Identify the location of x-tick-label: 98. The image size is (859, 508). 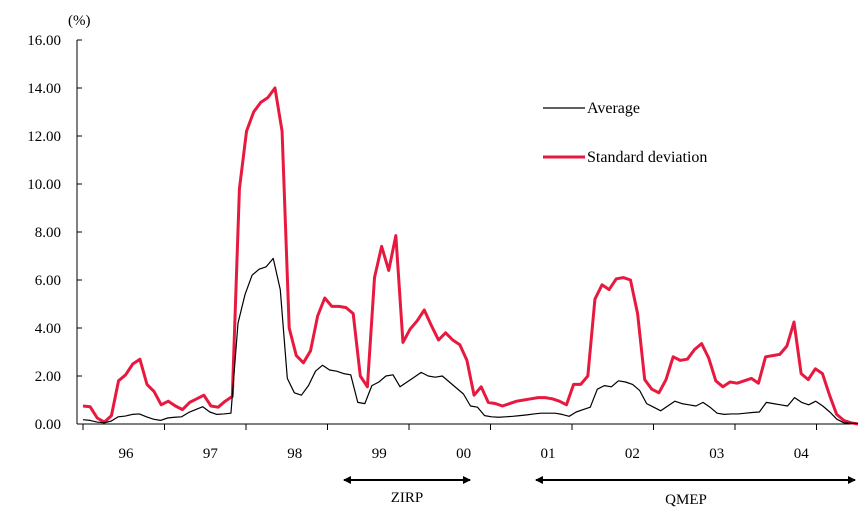
(294, 454).